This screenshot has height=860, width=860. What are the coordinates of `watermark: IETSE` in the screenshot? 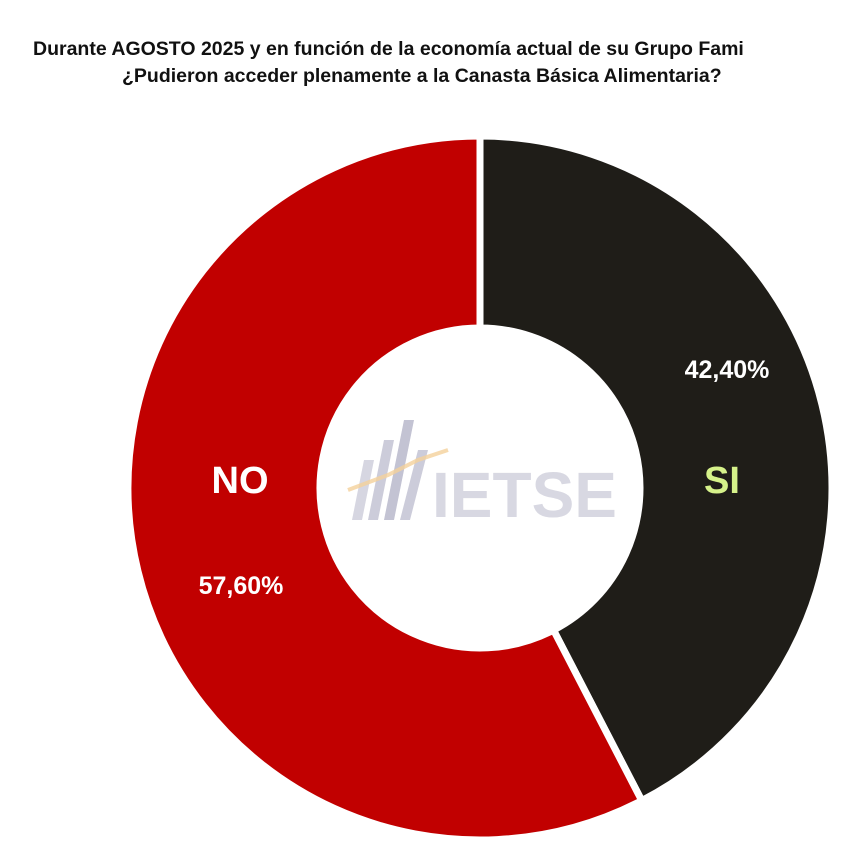 It's located at (482, 475).